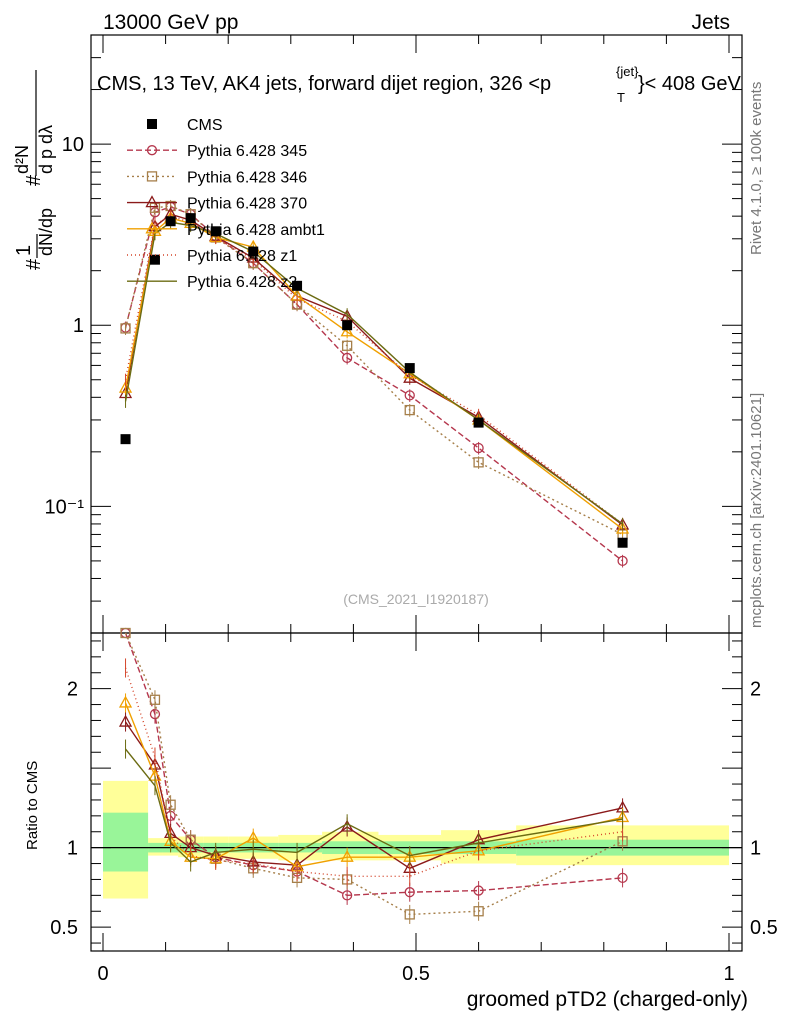 The image size is (786, 1024). I want to click on y-tick-label-ratio-right: 1, so click(755, 849).